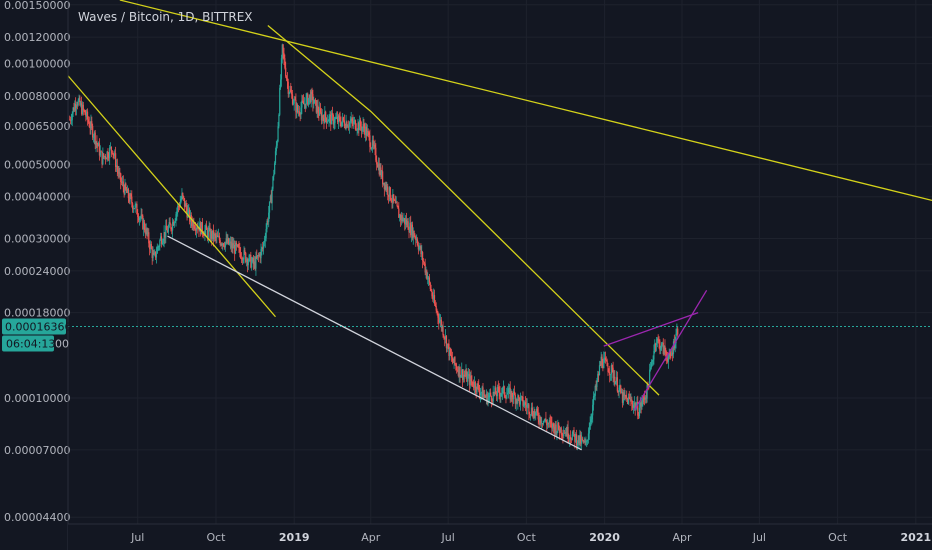 The height and width of the screenshot is (550, 932). Describe the element at coordinates (500, 537) in the screenshot. I see `x-axis-panel` at that location.